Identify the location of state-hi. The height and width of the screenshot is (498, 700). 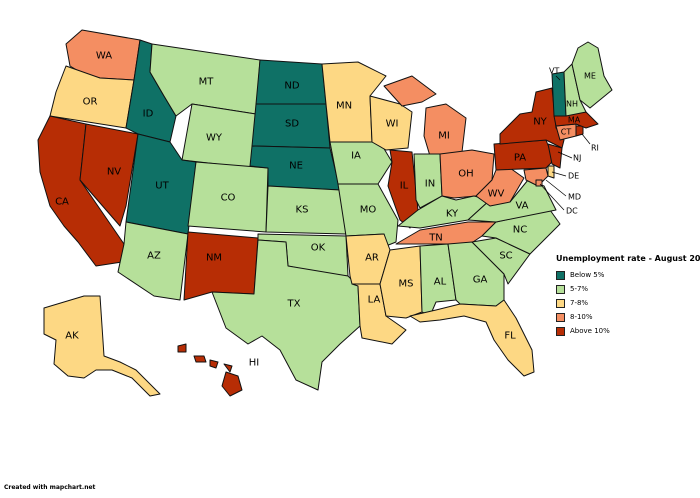
(210, 370).